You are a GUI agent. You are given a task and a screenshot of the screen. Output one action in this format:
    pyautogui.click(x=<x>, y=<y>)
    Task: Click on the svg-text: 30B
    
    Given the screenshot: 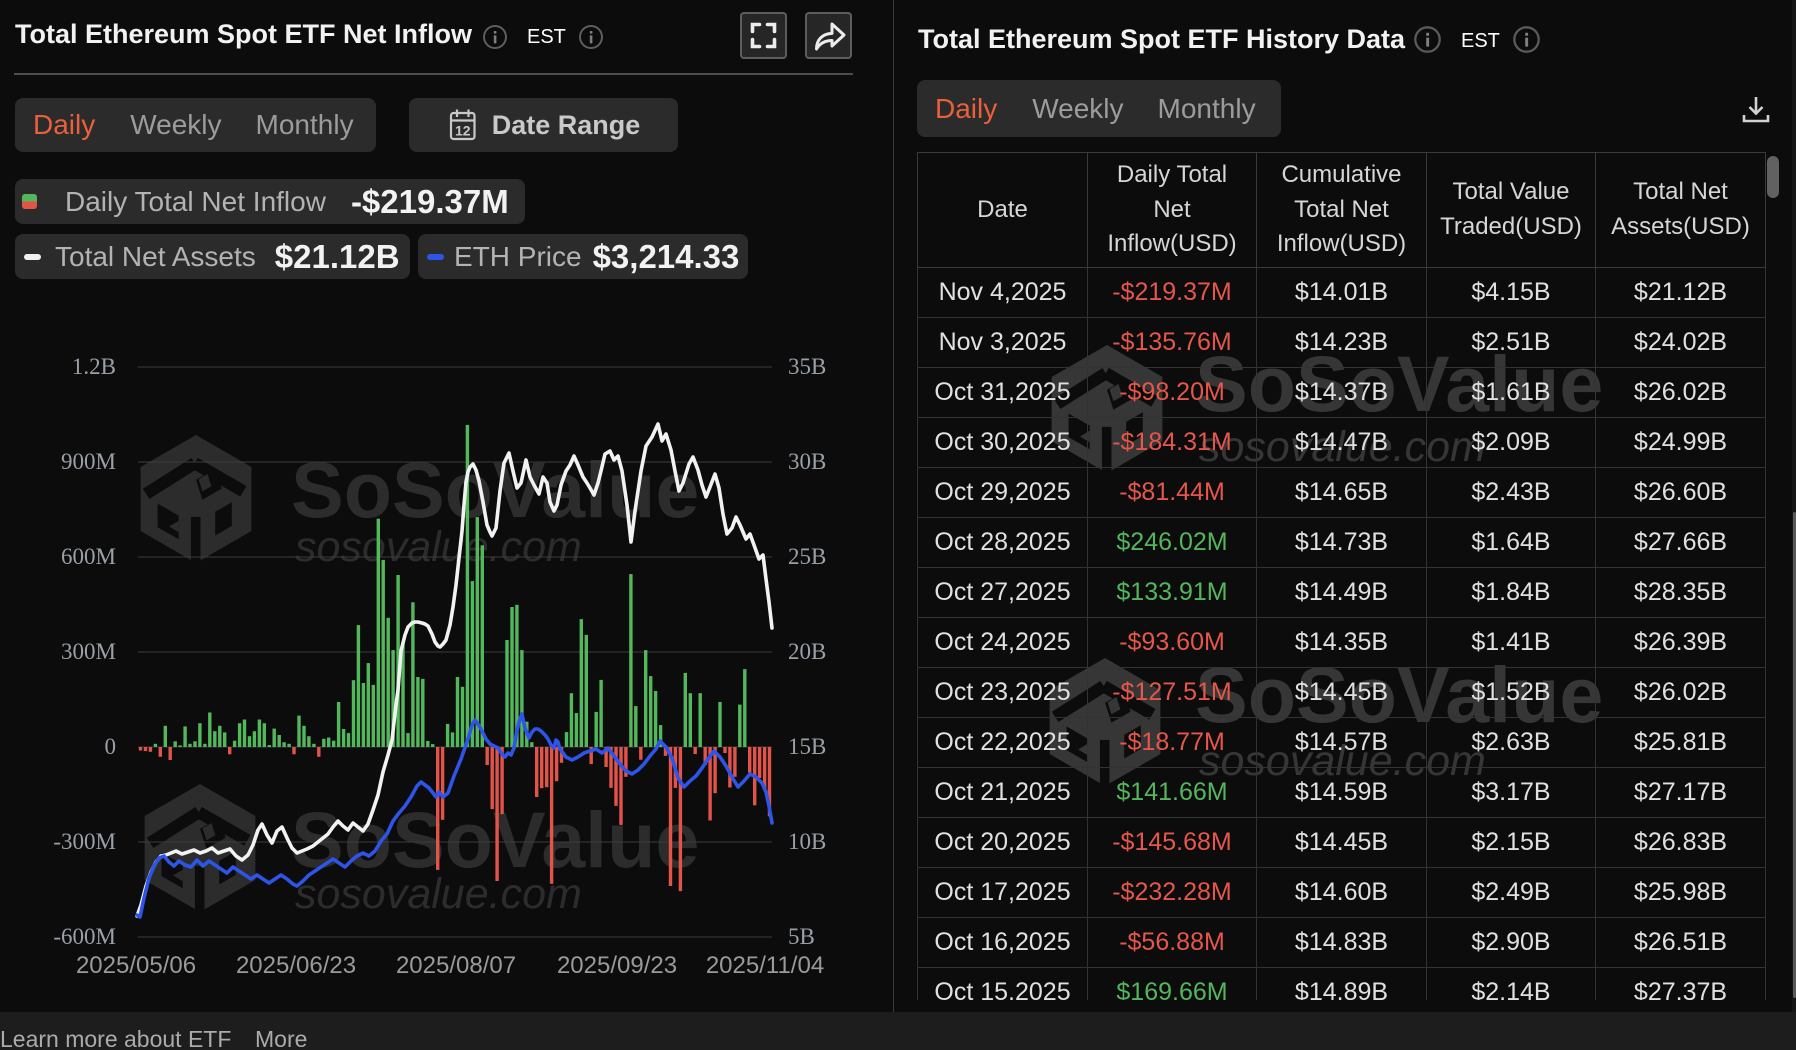 What is the action you would take?
    pyautogui.click(x=807, y=461)
    